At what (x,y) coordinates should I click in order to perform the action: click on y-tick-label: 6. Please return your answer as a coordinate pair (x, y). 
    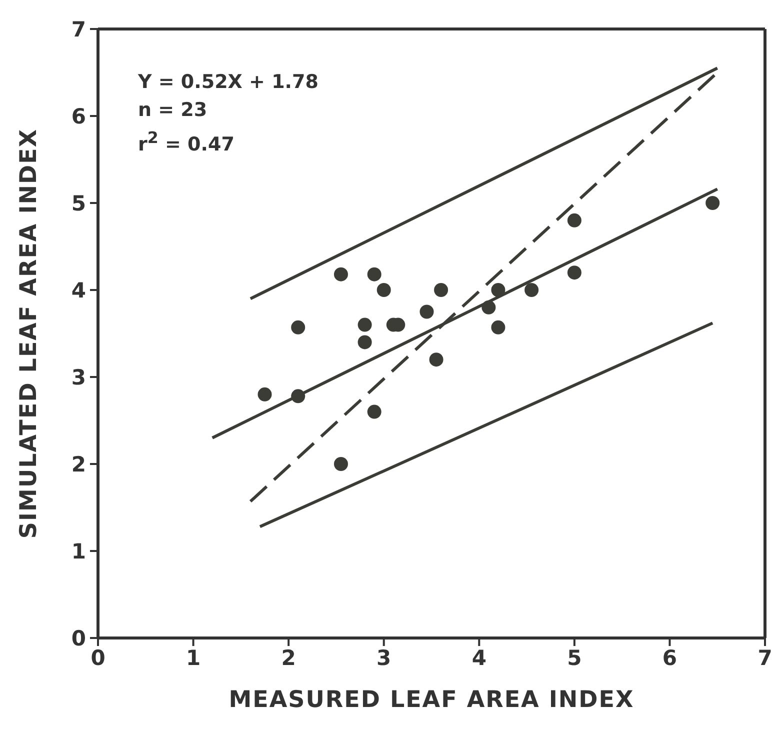
    Looking at the image, I should click on (78, 116).